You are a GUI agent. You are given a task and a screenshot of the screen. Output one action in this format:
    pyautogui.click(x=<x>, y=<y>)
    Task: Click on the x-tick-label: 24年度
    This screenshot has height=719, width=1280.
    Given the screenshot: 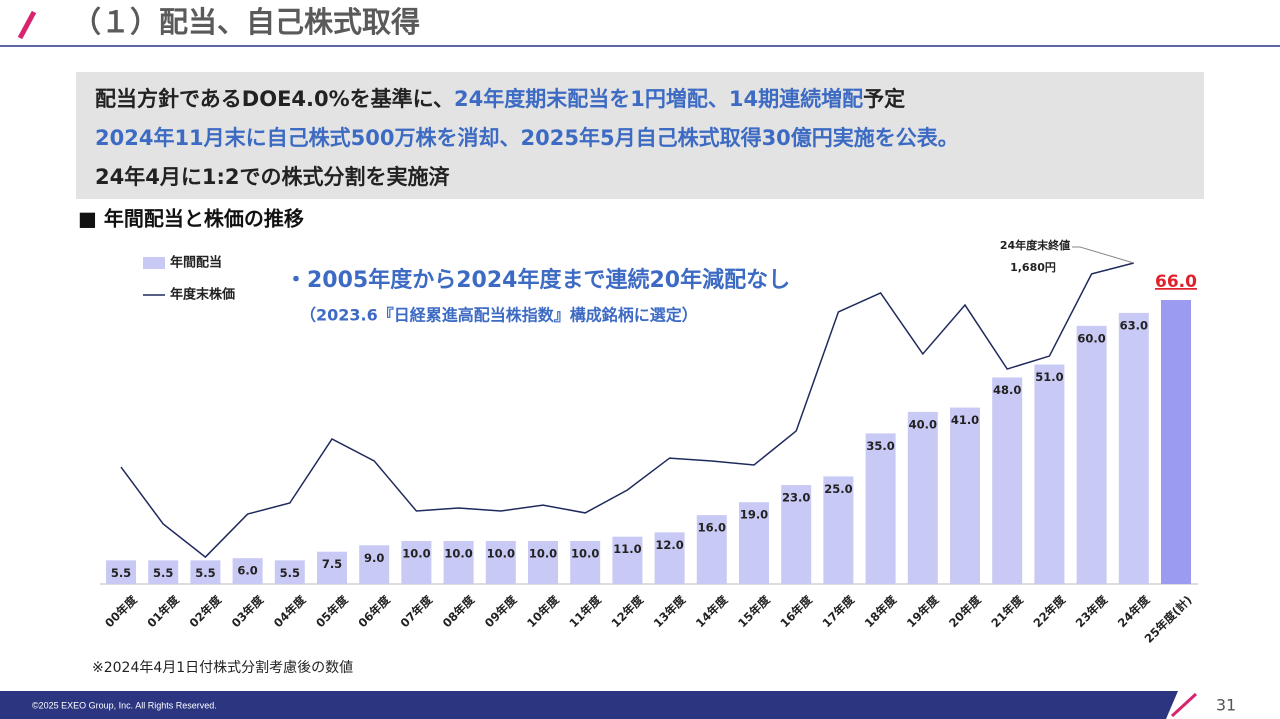 What is the action you would take?
    pyautogui.click(x=1134, y=611)
    